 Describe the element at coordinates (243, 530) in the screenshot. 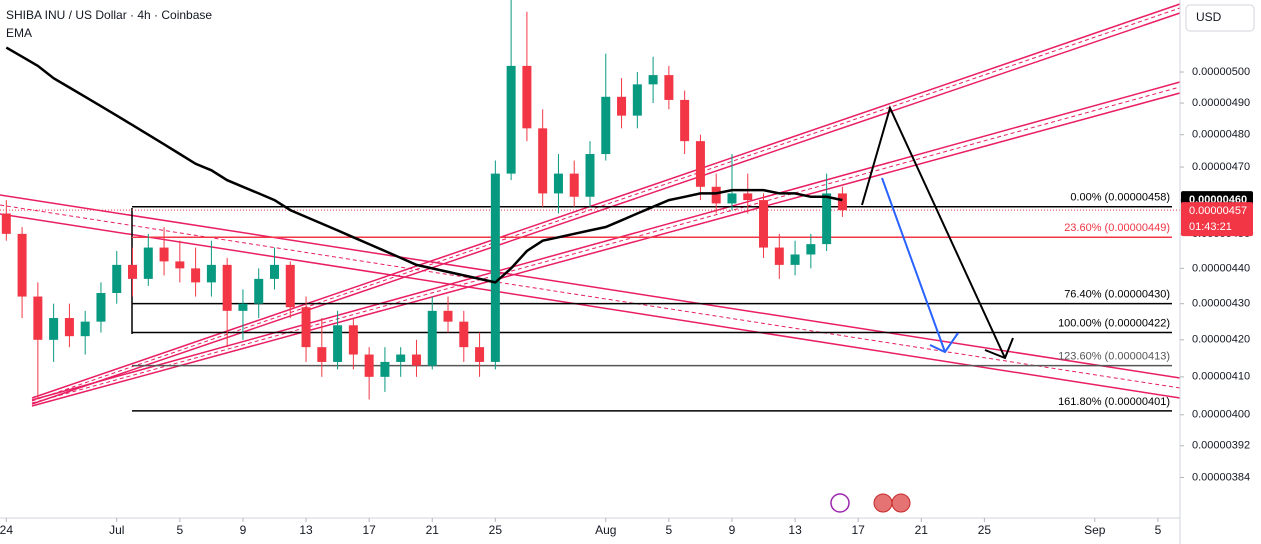

I see `x-tick-label: 9` at that location.